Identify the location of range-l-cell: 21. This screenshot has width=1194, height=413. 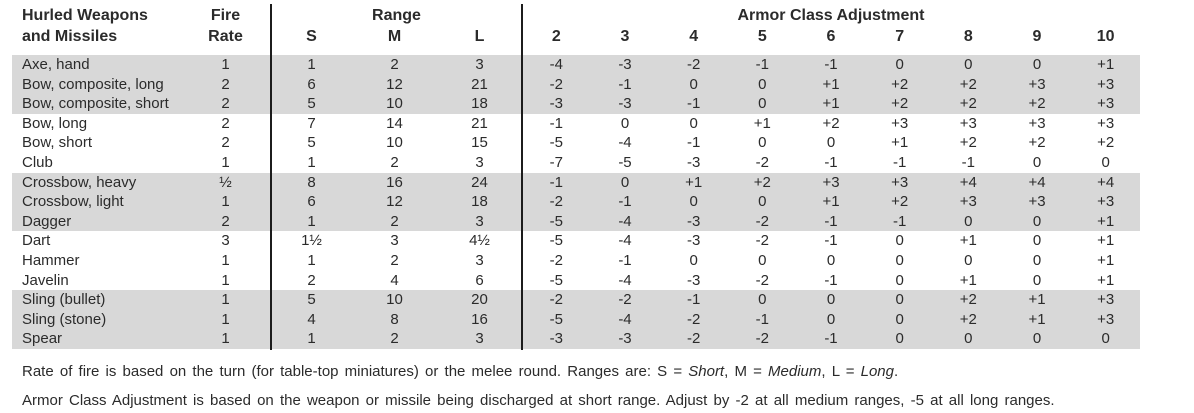
(479, 84).